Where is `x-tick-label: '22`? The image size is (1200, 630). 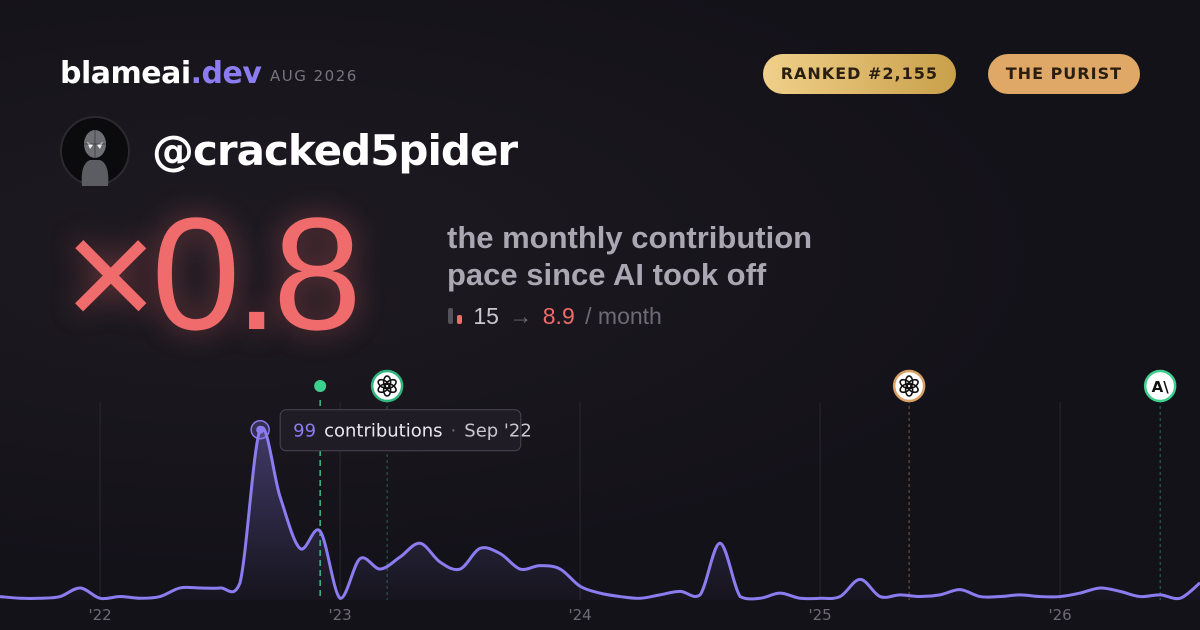
x-tick-label: '22 is located at coordinates (99, 615).